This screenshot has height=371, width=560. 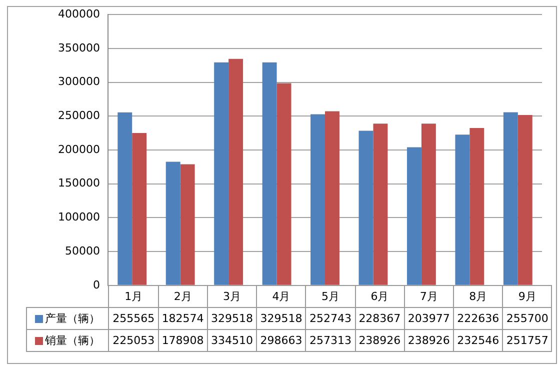 What do you see at coordinates (79, 81) in the screenshot?
I see `y-tick-label: 300000` at bounding box center [79, 81].